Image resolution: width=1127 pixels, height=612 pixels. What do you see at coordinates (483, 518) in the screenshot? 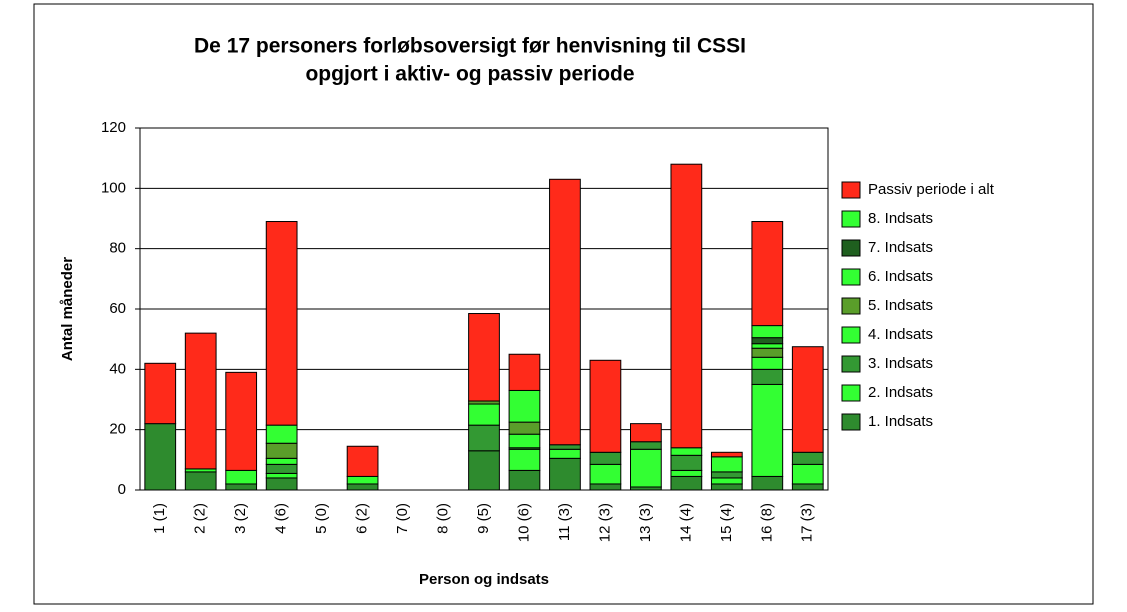
I see `x-tick-label: 9 (5)` at bounding box center [483, 518].